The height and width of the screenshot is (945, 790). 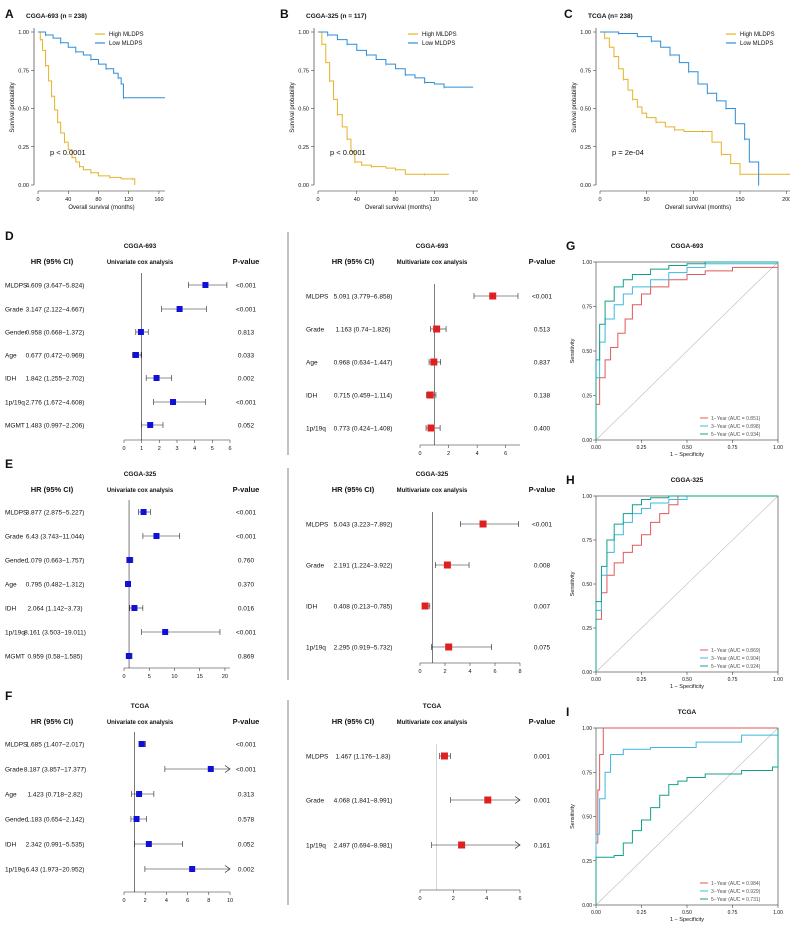 What do you see at coordinates (396, 200) in the screenshot?
I see `x-tick-label: 80` at bounding box center [396, 200].